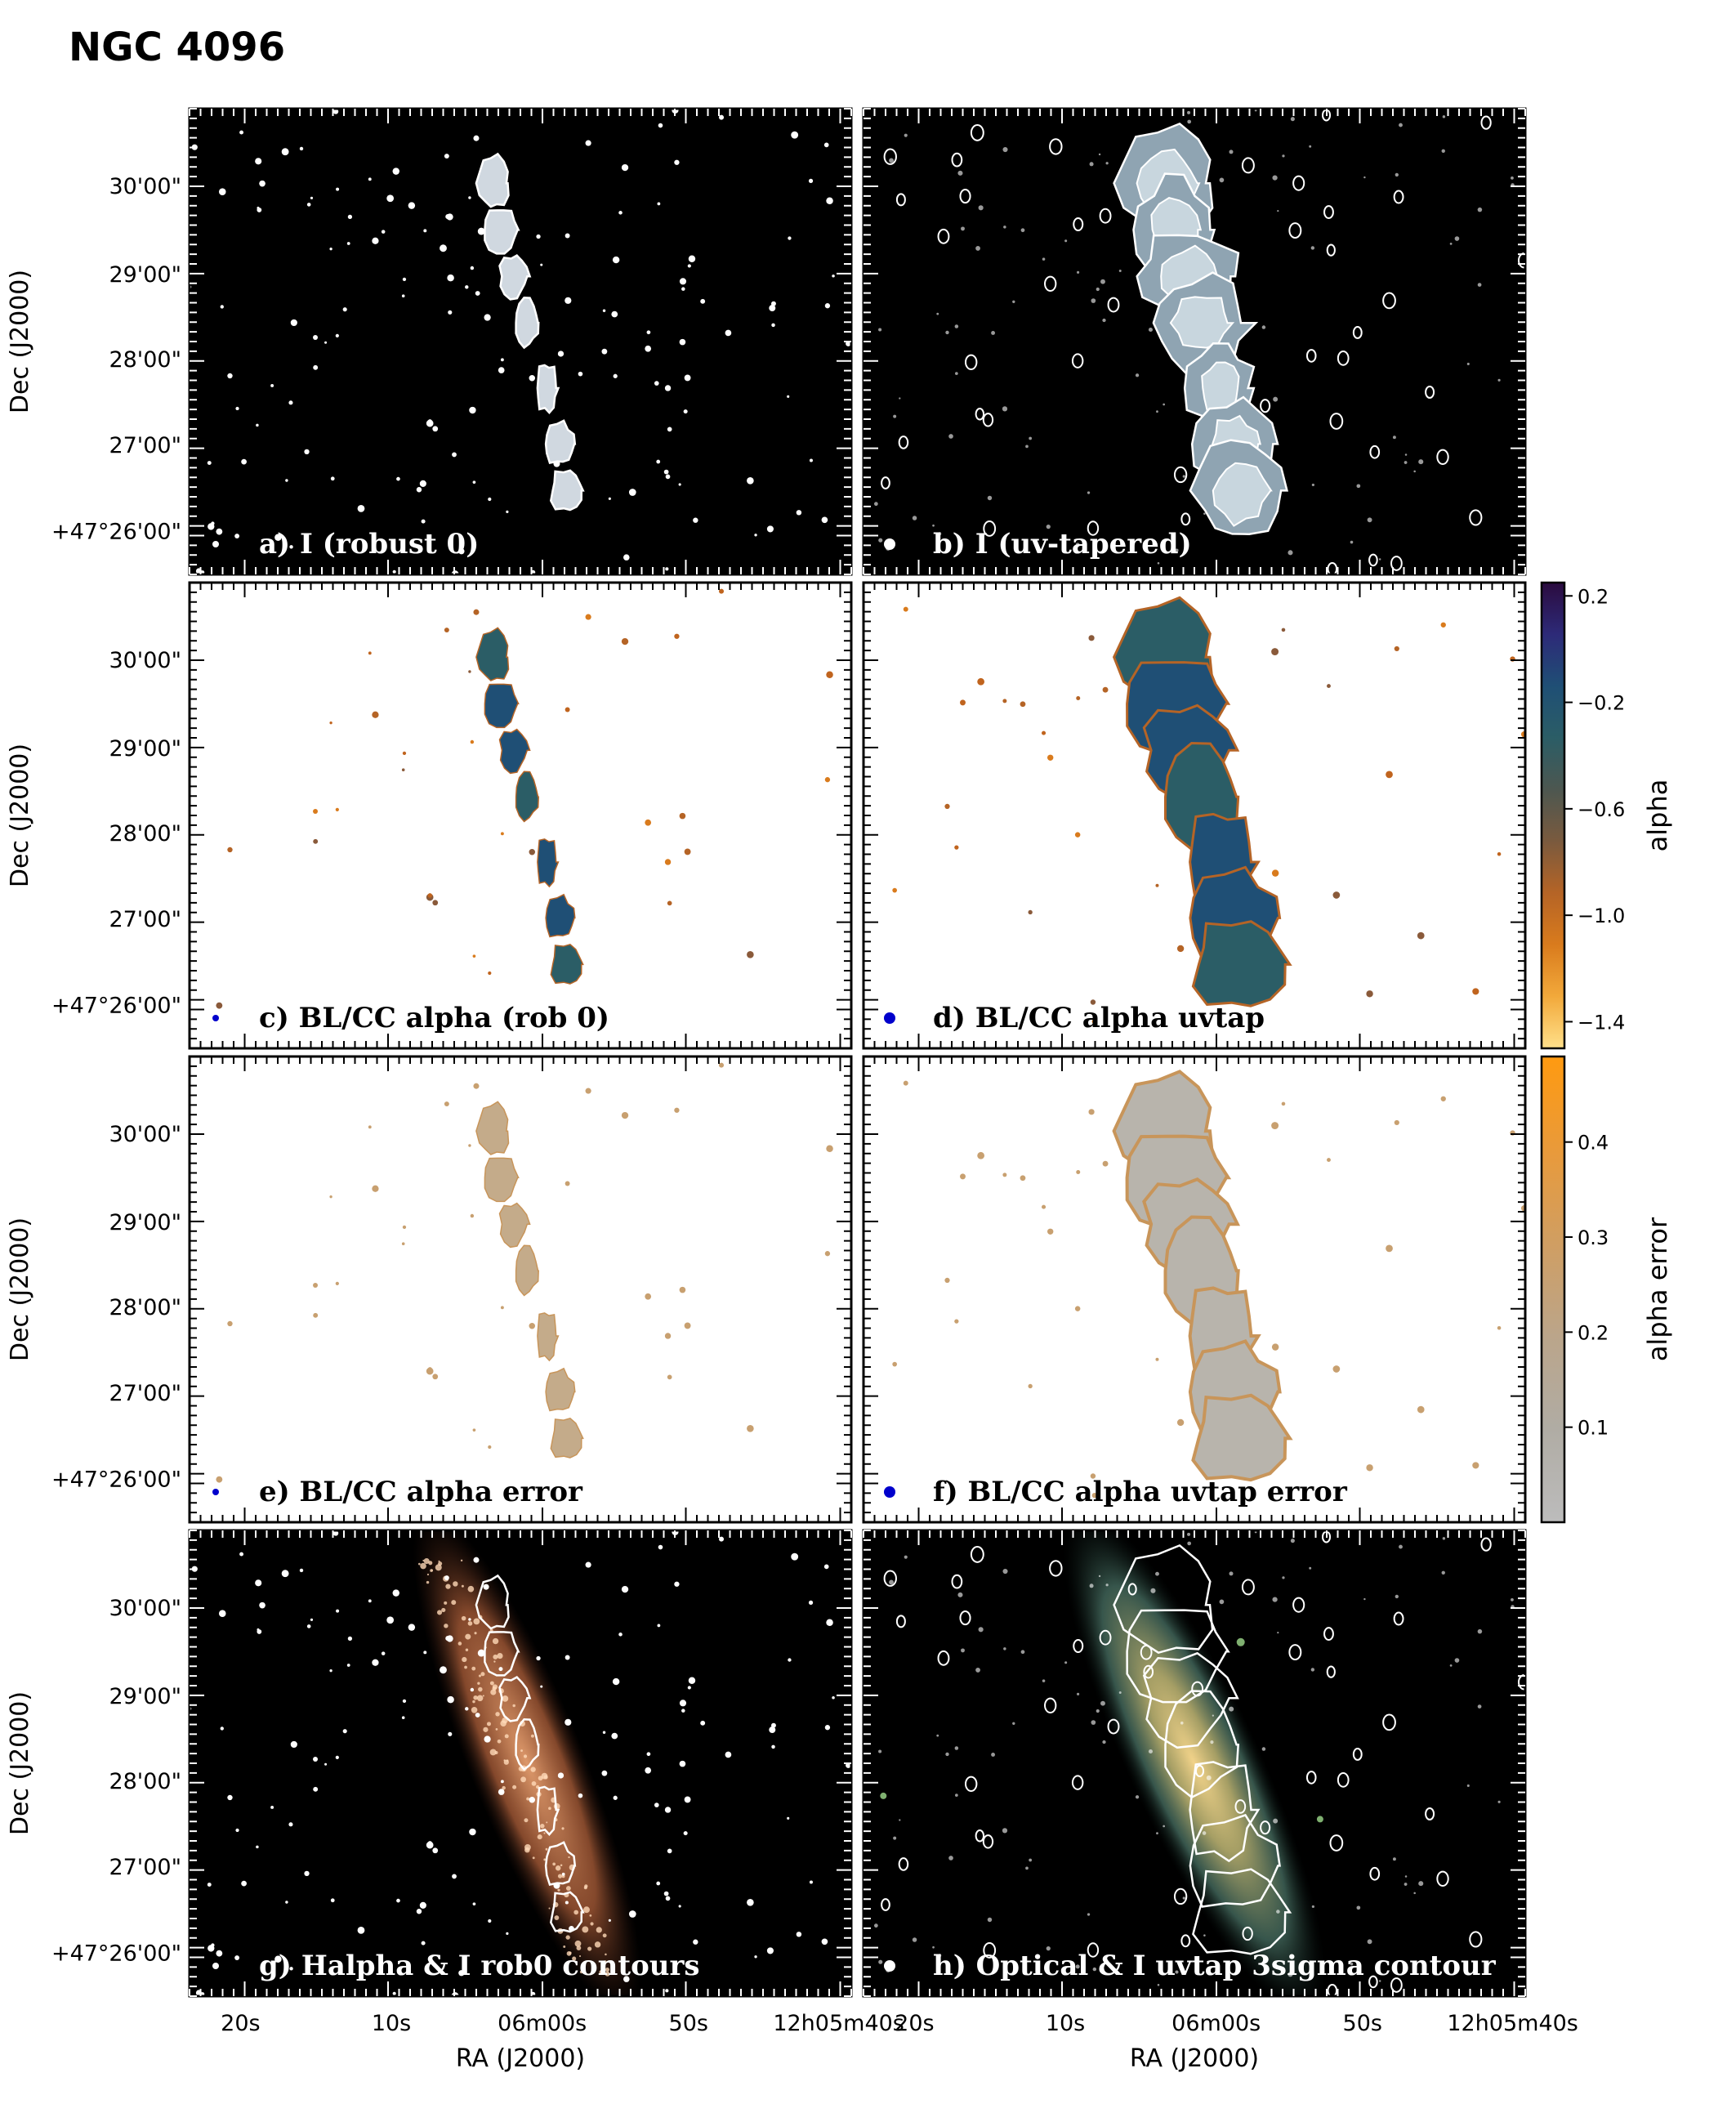 The image size is (1736, 2104). Describe the element at coordinates (1593, 1237) in the screenshot. I see `colorbar-tick-label: 0.3` at that location.